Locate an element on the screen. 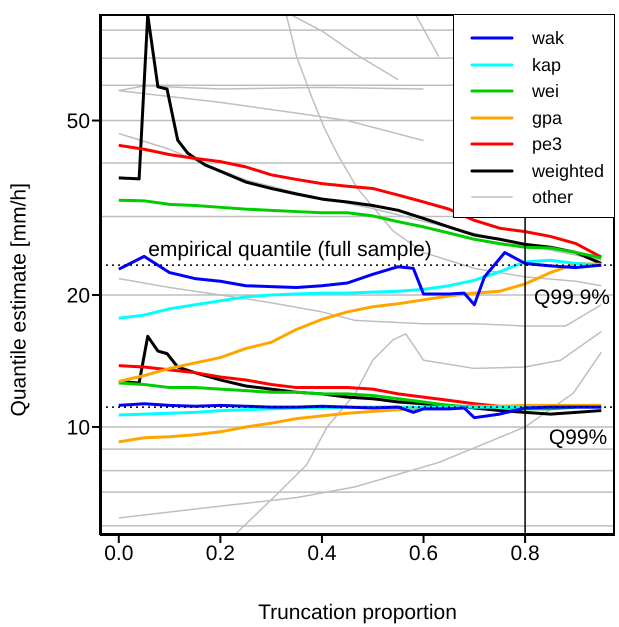 This screenshot has width=619, height=627. legend-label: weighted is located at coordinates (568, 171).